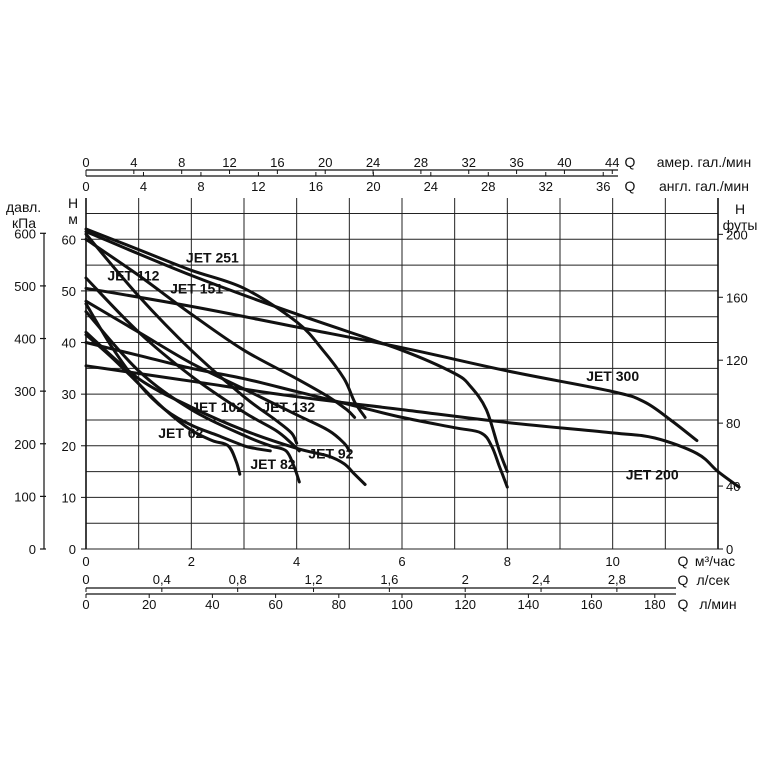 Image resolution: width=777 pixels, height=777 pixels. I want to click on x-us-title-q: Q, so click(630, 162).